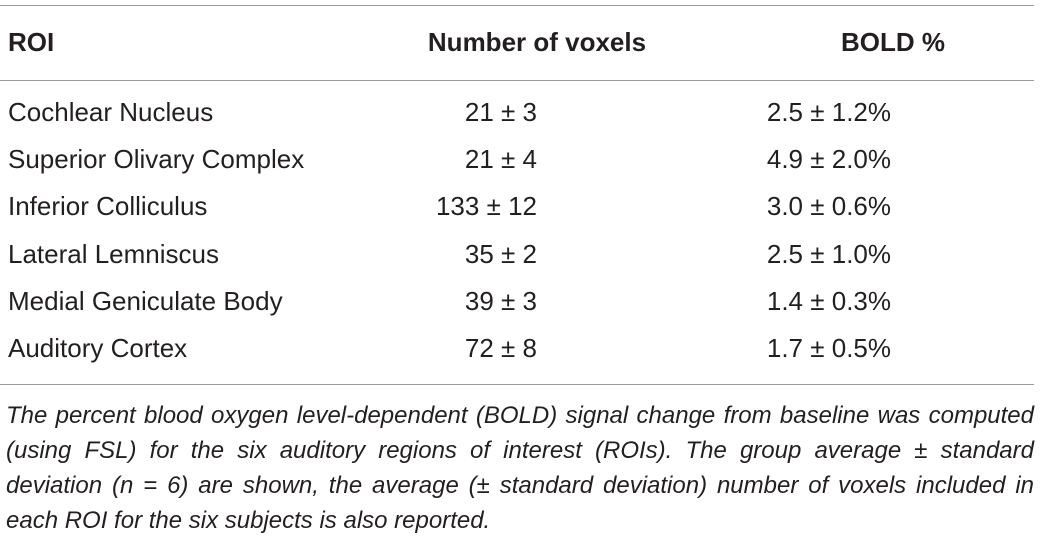 This screenshot has width=1040, height=545. What do you see at coordinates (517, 80) in the screenshot?
I see `header-rule` at bounding box center [517, 80].